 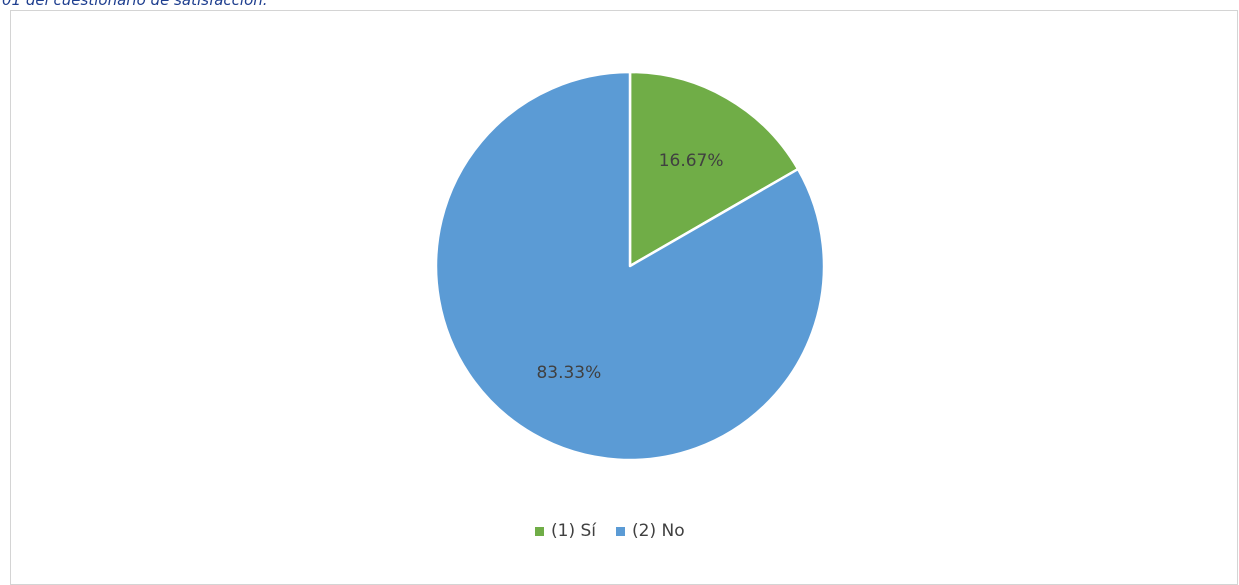 What do you see at coordinates (573, 531) in the screenshot?
I see `legend-label-si: (1) Sí` at bounding box center [573, 531].